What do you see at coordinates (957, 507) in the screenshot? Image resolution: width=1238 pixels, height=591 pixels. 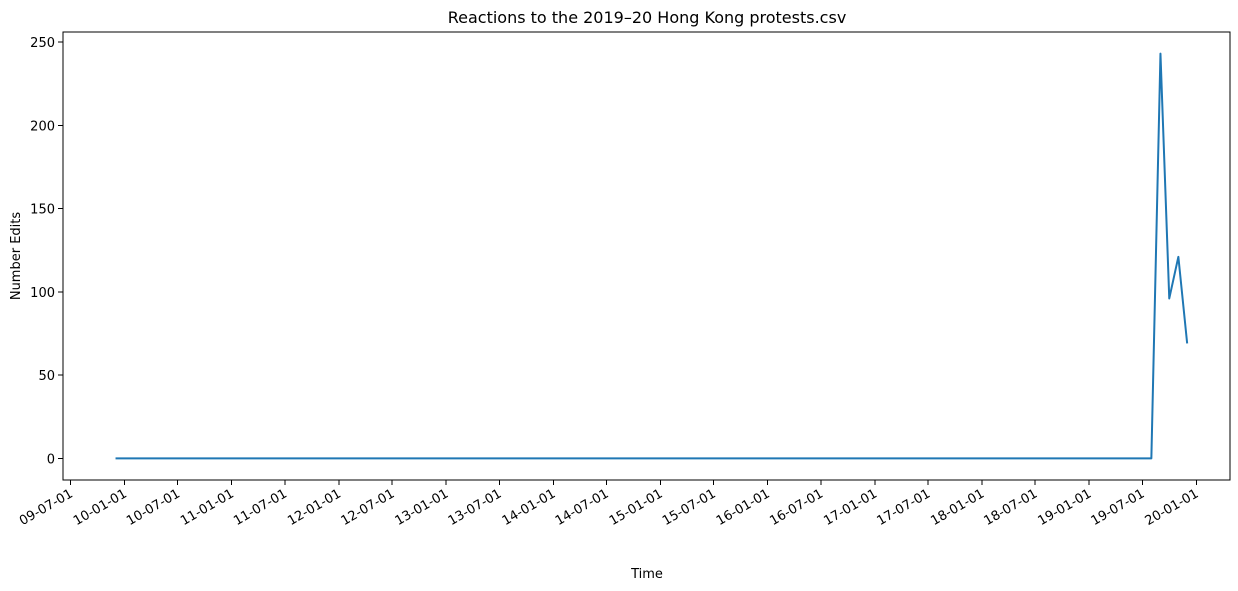 I see `x-tick-label: 18-01-01` at bounding box center [957, 507].